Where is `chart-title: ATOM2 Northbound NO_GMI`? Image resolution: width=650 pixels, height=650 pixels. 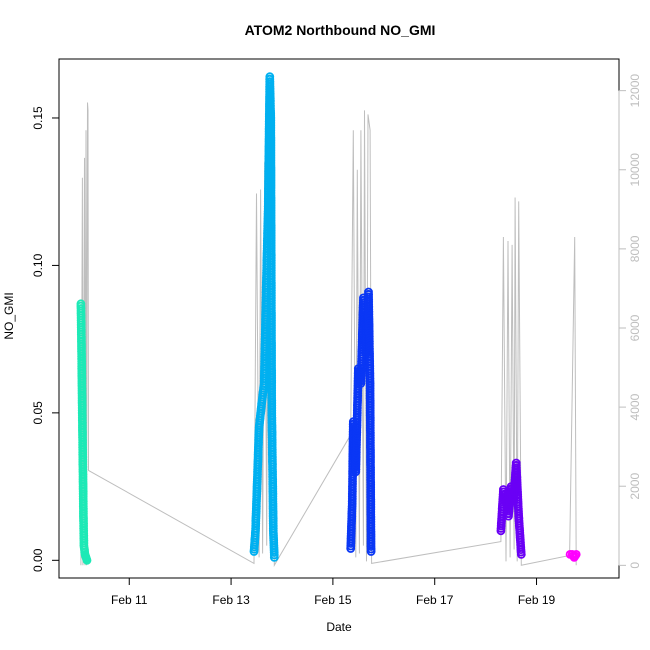 chart-title: ATOM2 Northbound NO_GMI is located at coordinates (340, 30).